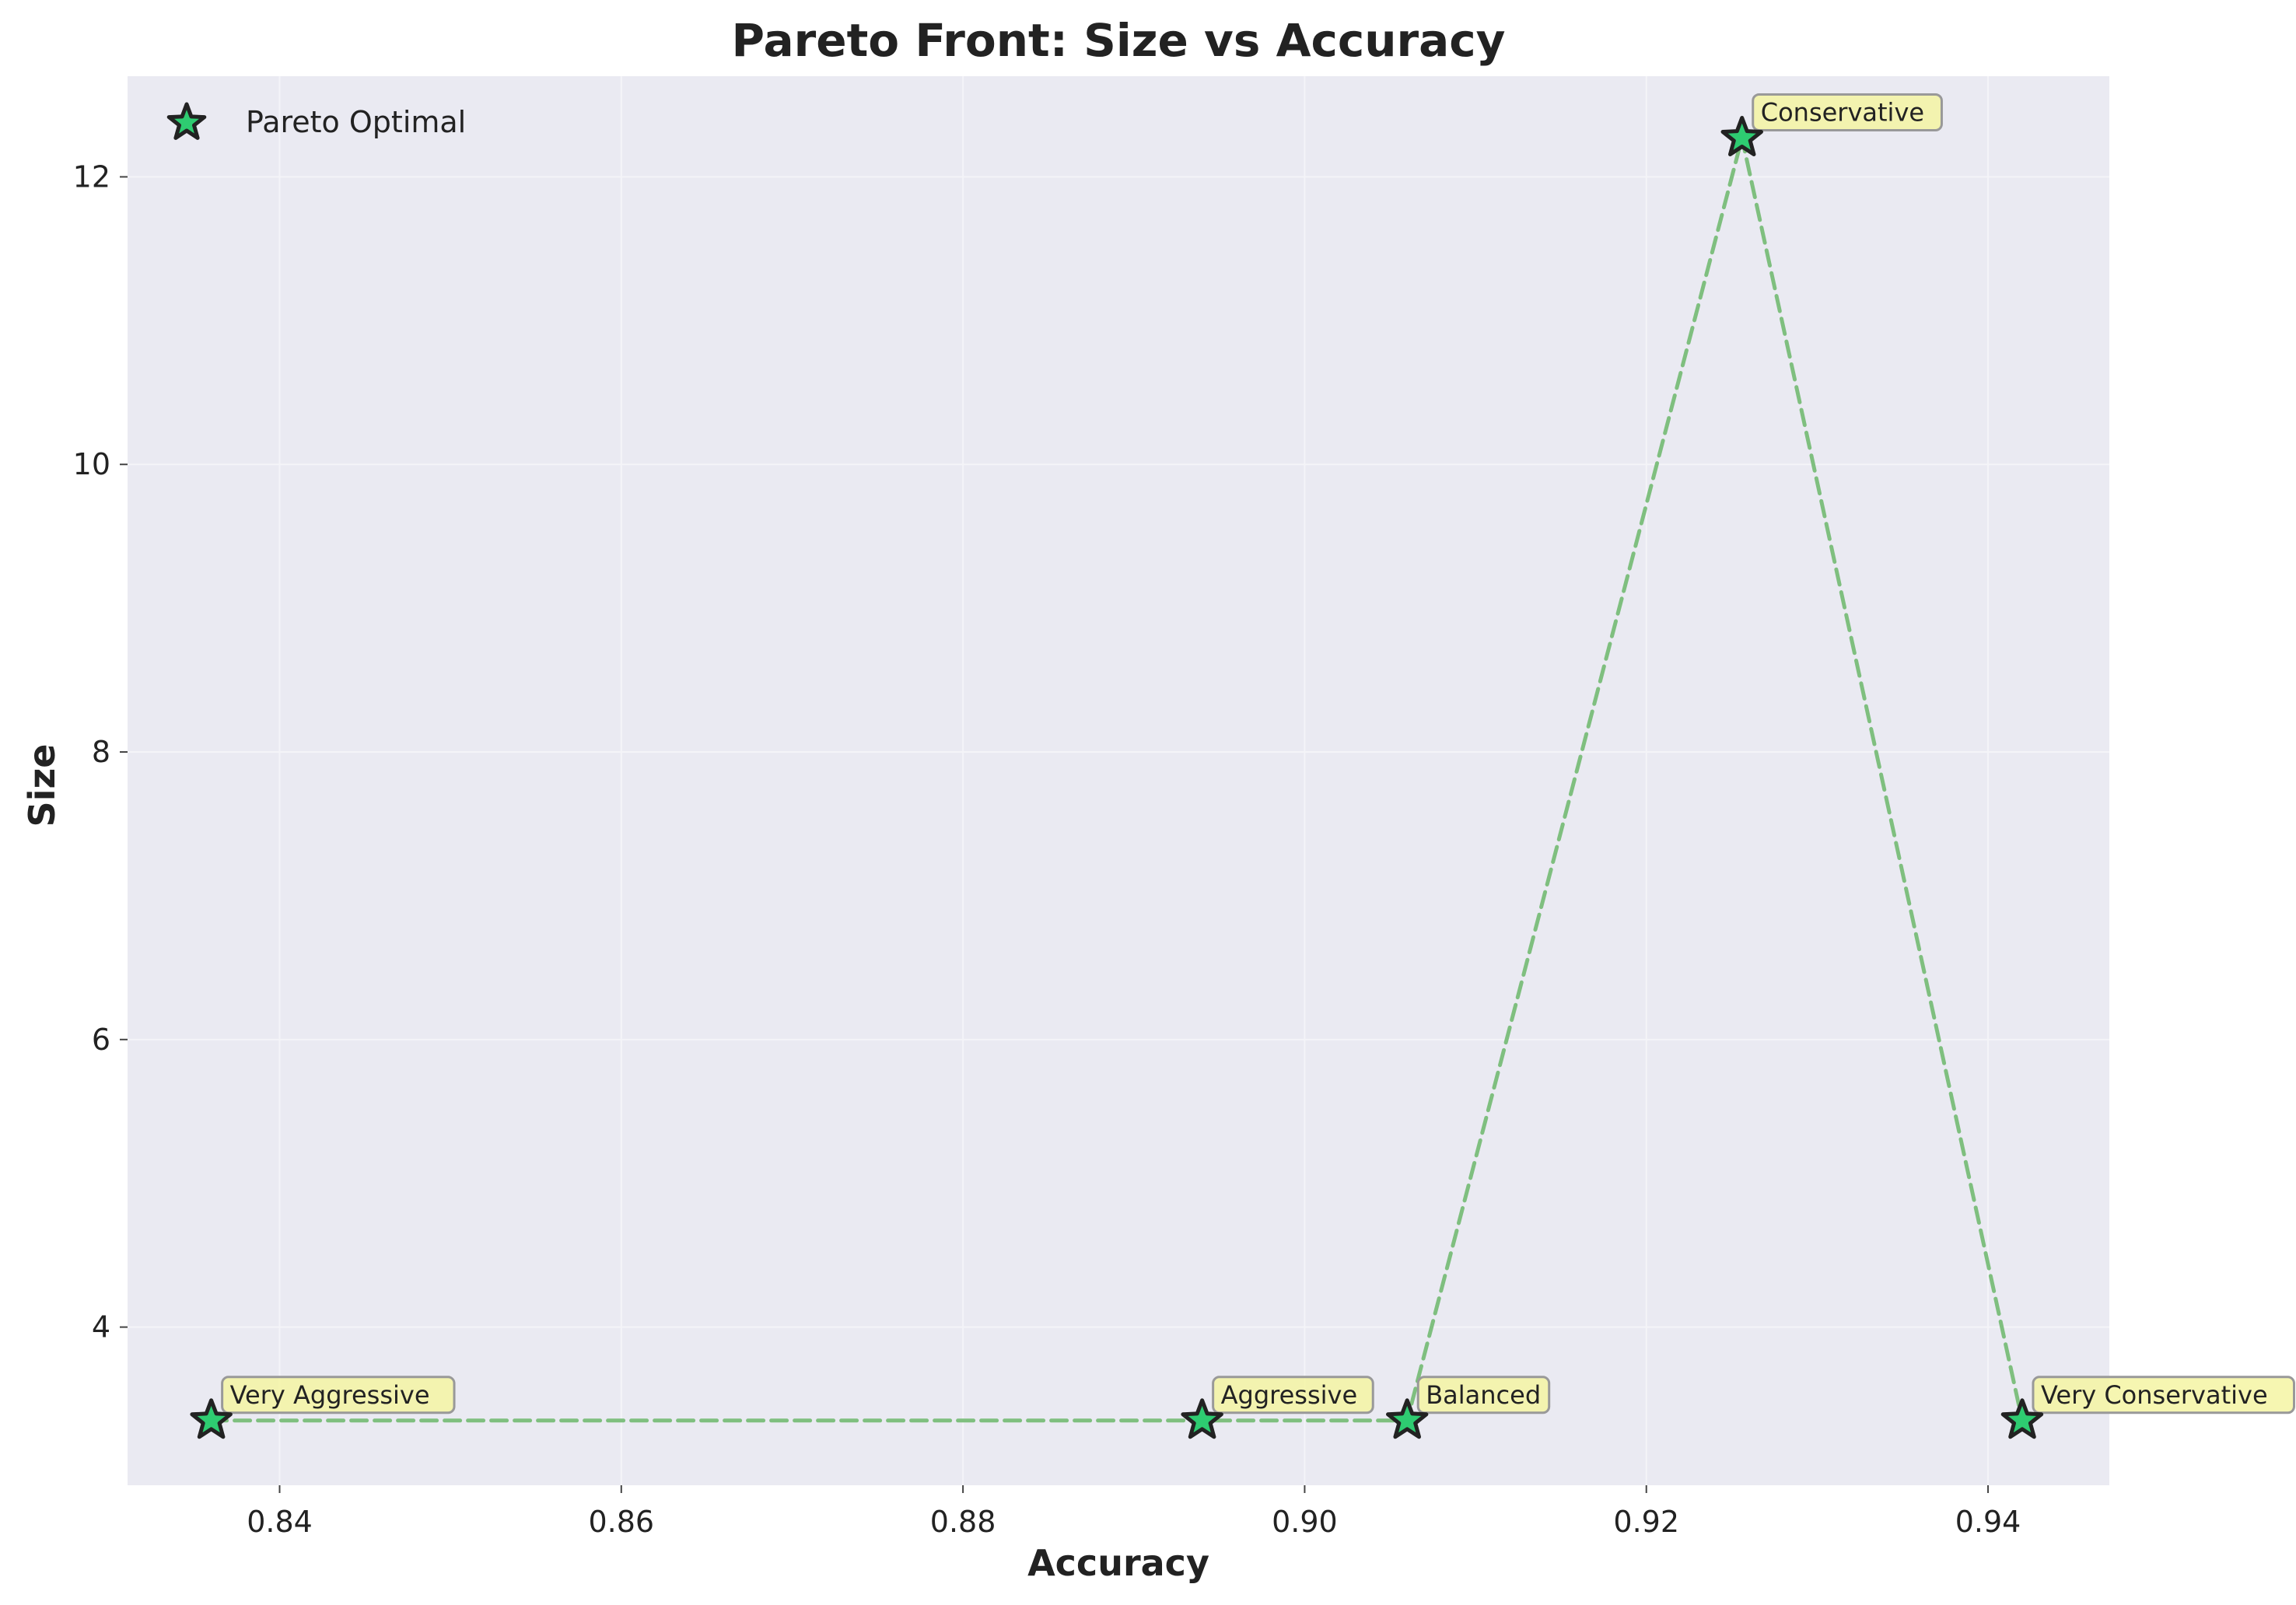  Describe the element at coordinates (280, 1522) in the screenshot. I see `x-tick-label: 0.84` at that location.